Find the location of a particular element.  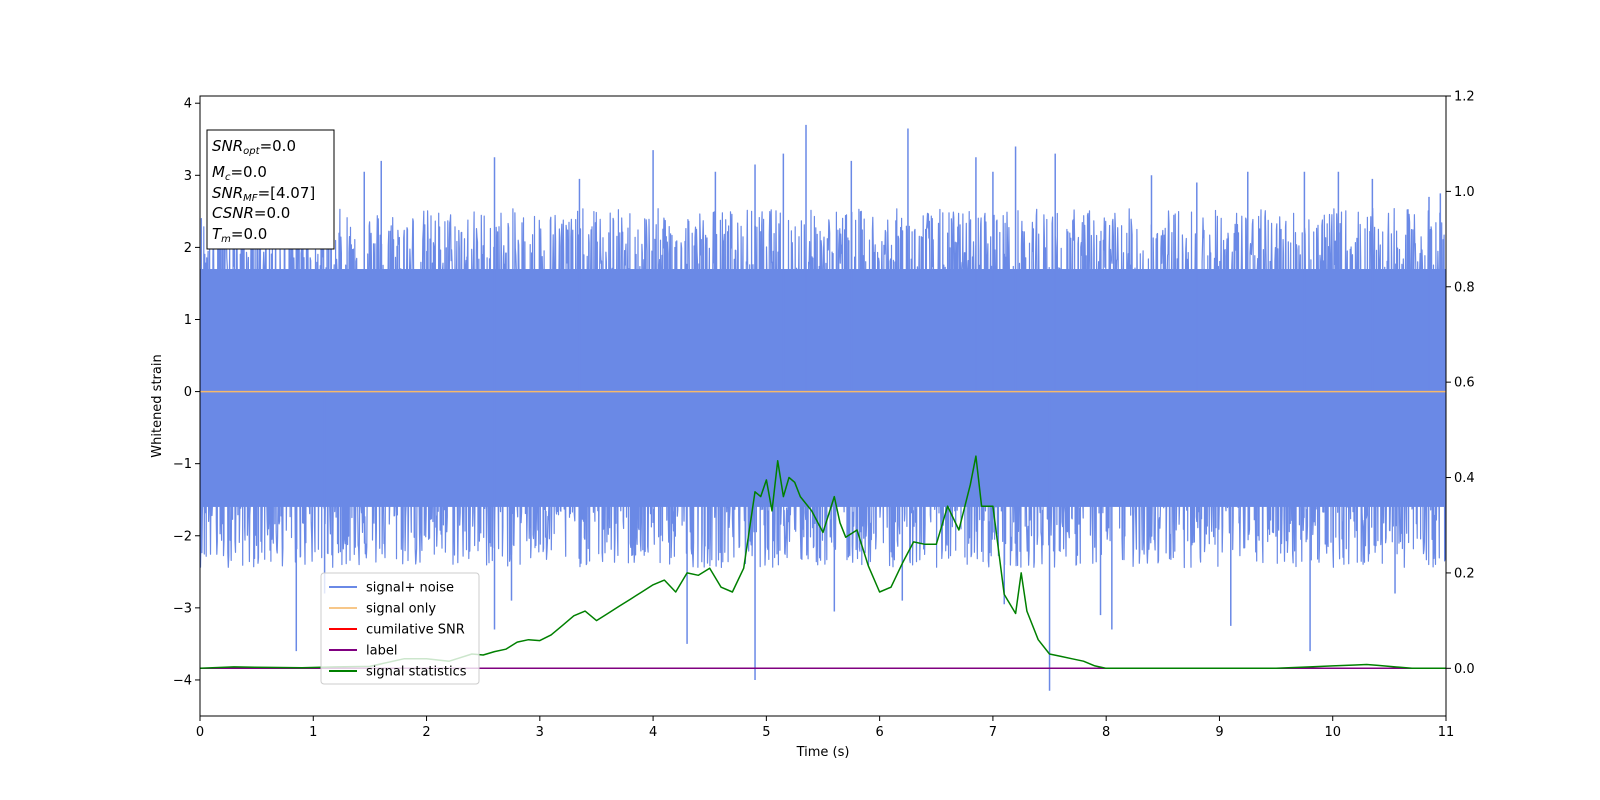

y-tick-label: −2 is located at coordinates (182, 536).